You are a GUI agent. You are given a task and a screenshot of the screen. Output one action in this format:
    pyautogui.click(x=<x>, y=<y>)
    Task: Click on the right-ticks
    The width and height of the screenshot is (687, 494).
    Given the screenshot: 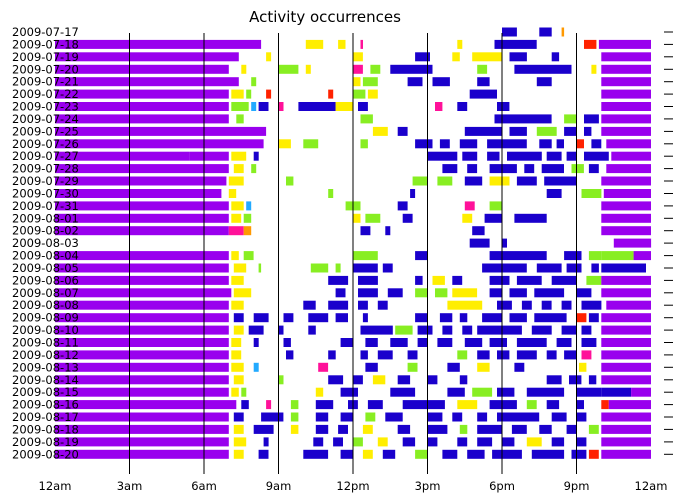 What is the action you would take?
    pyautogui.click(x=668, y=243)
    